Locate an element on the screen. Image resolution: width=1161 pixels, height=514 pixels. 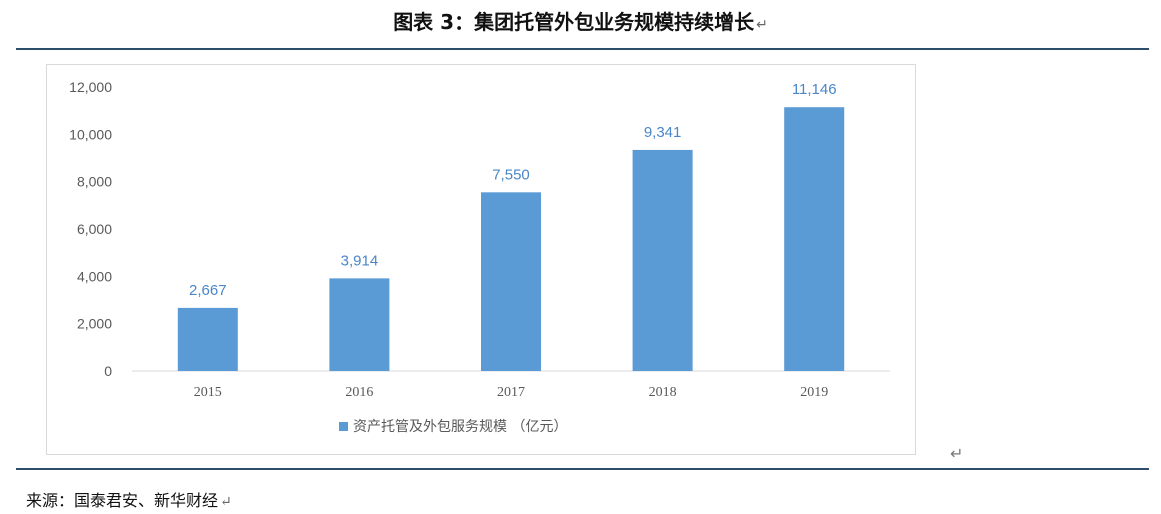
data-label: 11,146 is located at coordinates (814, 89).